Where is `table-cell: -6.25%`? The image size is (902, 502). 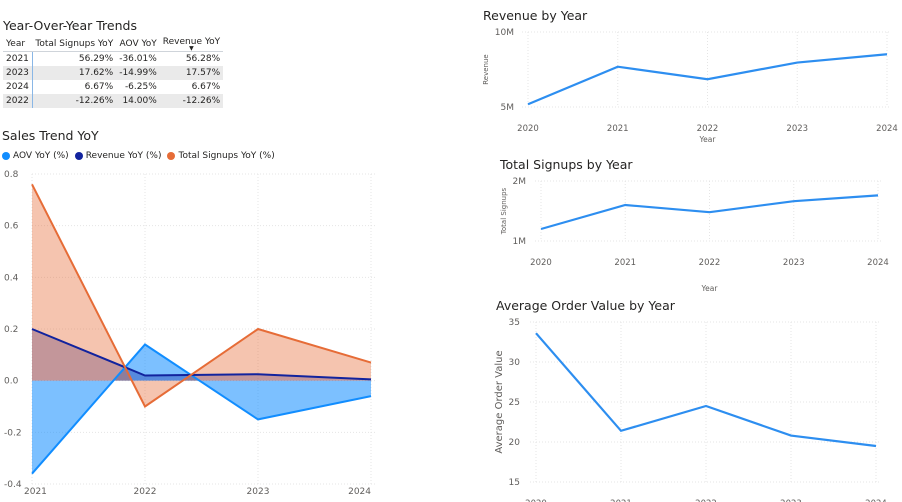 table-cell: -6.25% is located at coordinates (140, 87).